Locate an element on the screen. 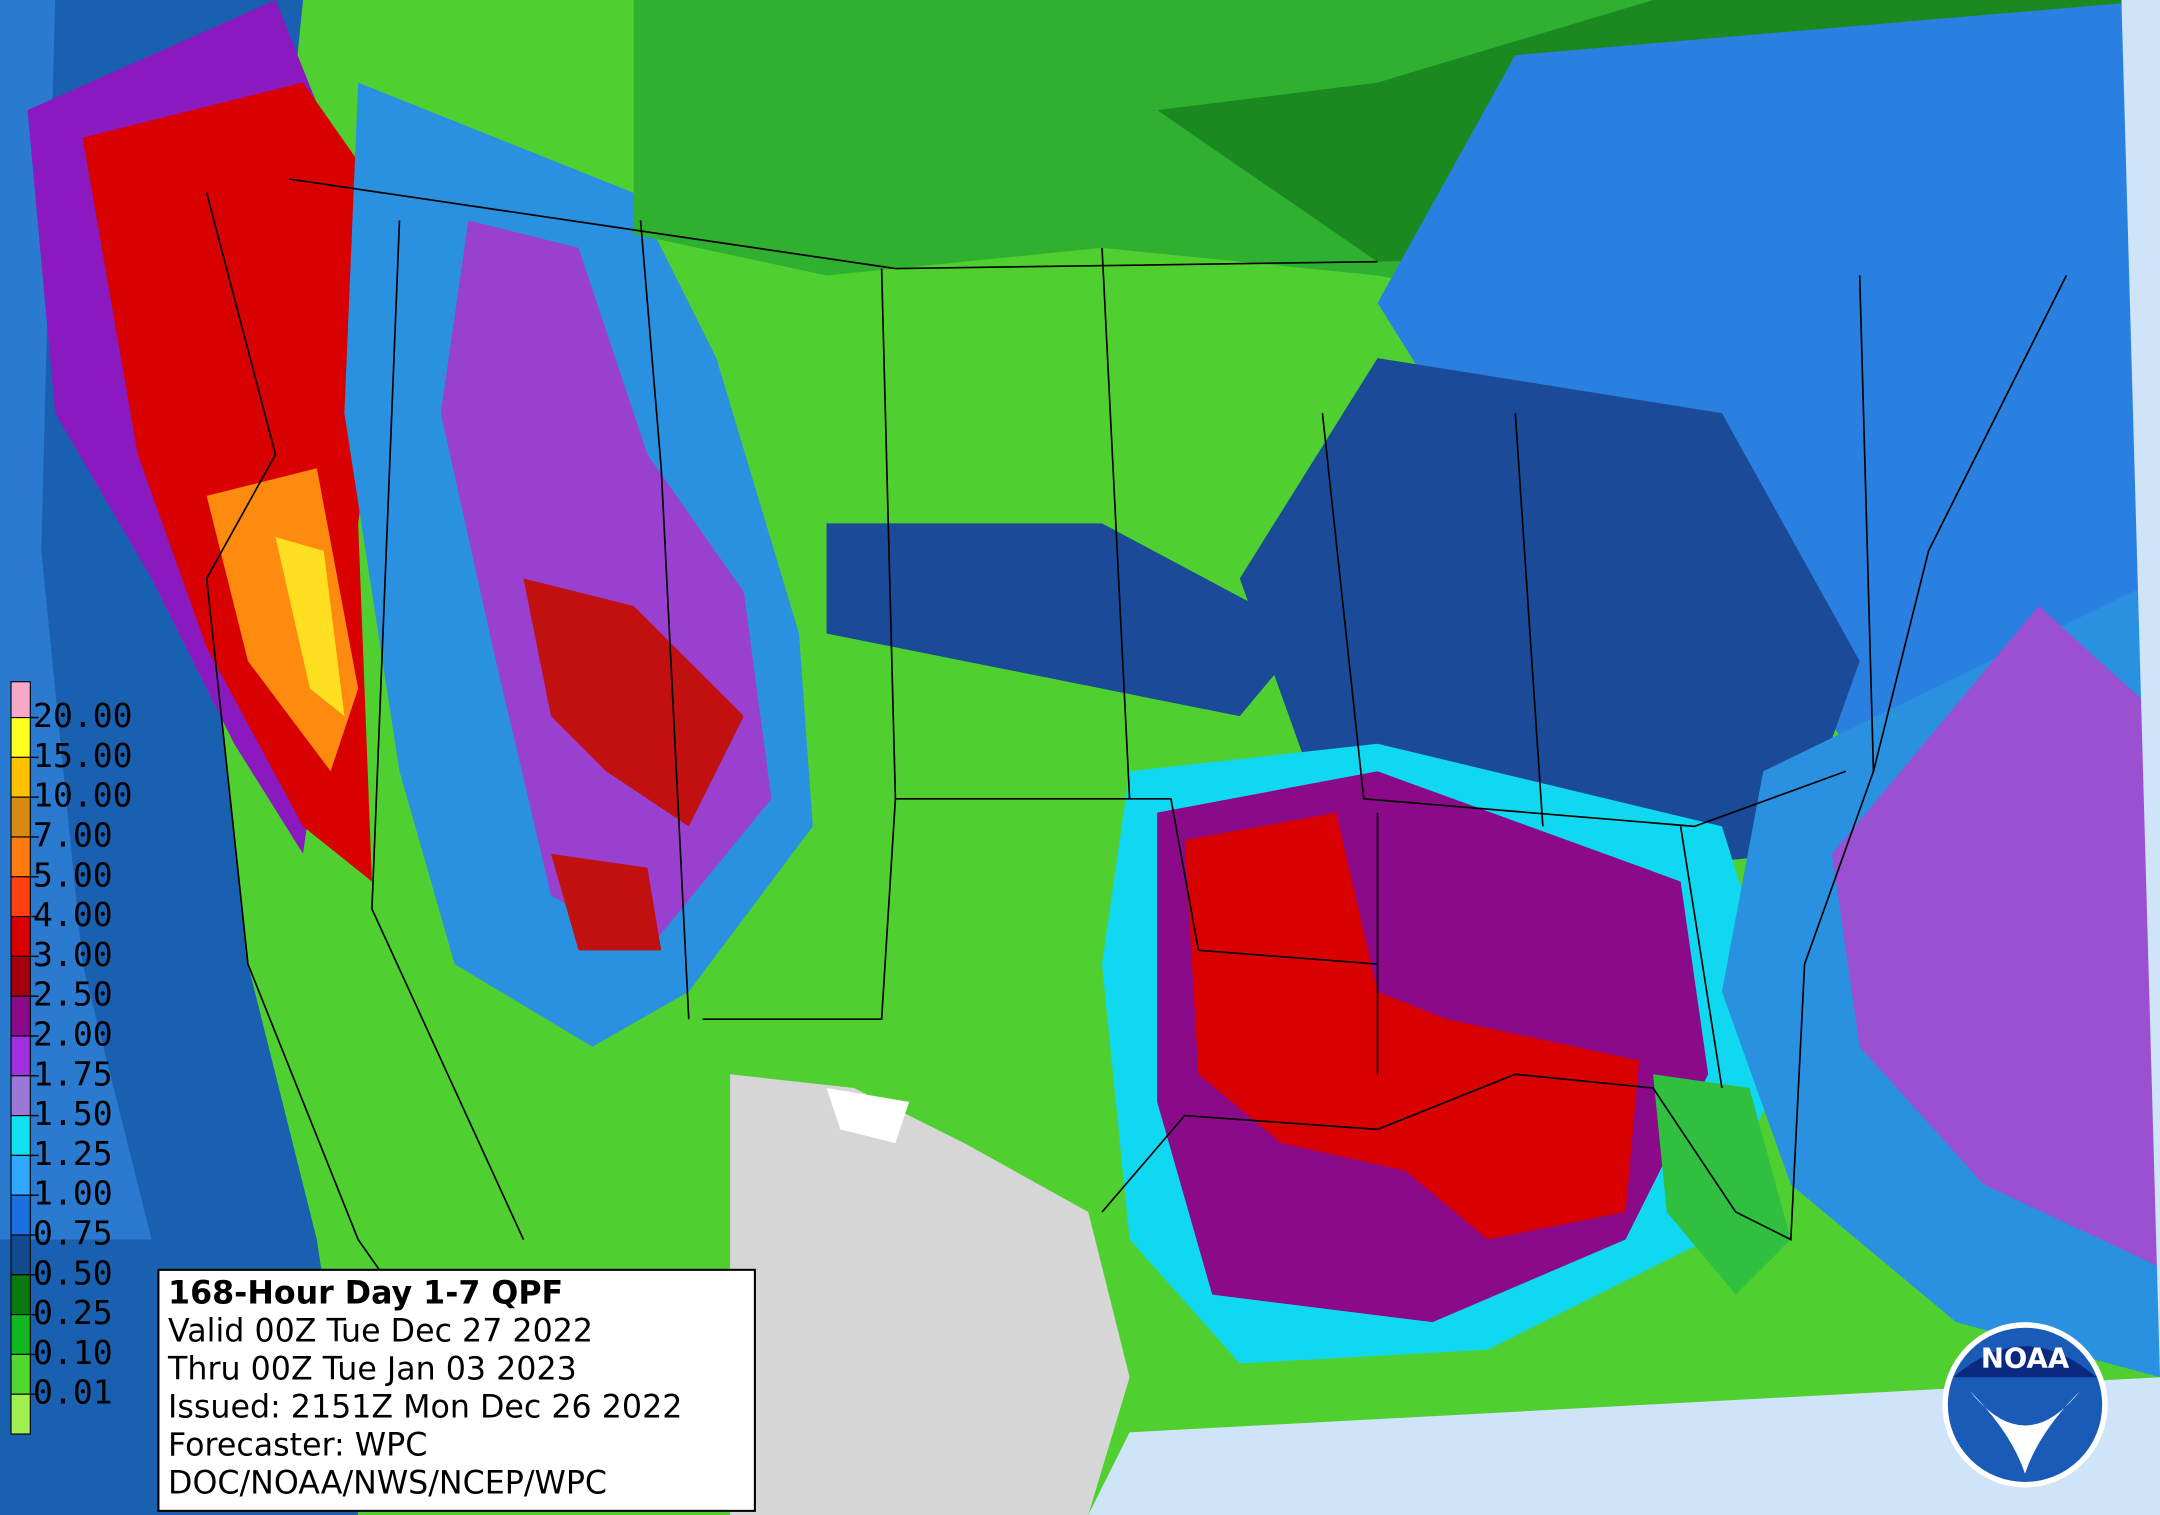 This screenshot has width=2160, height=1515. legend-label: 3.00 is located at coordinates (73, 954).